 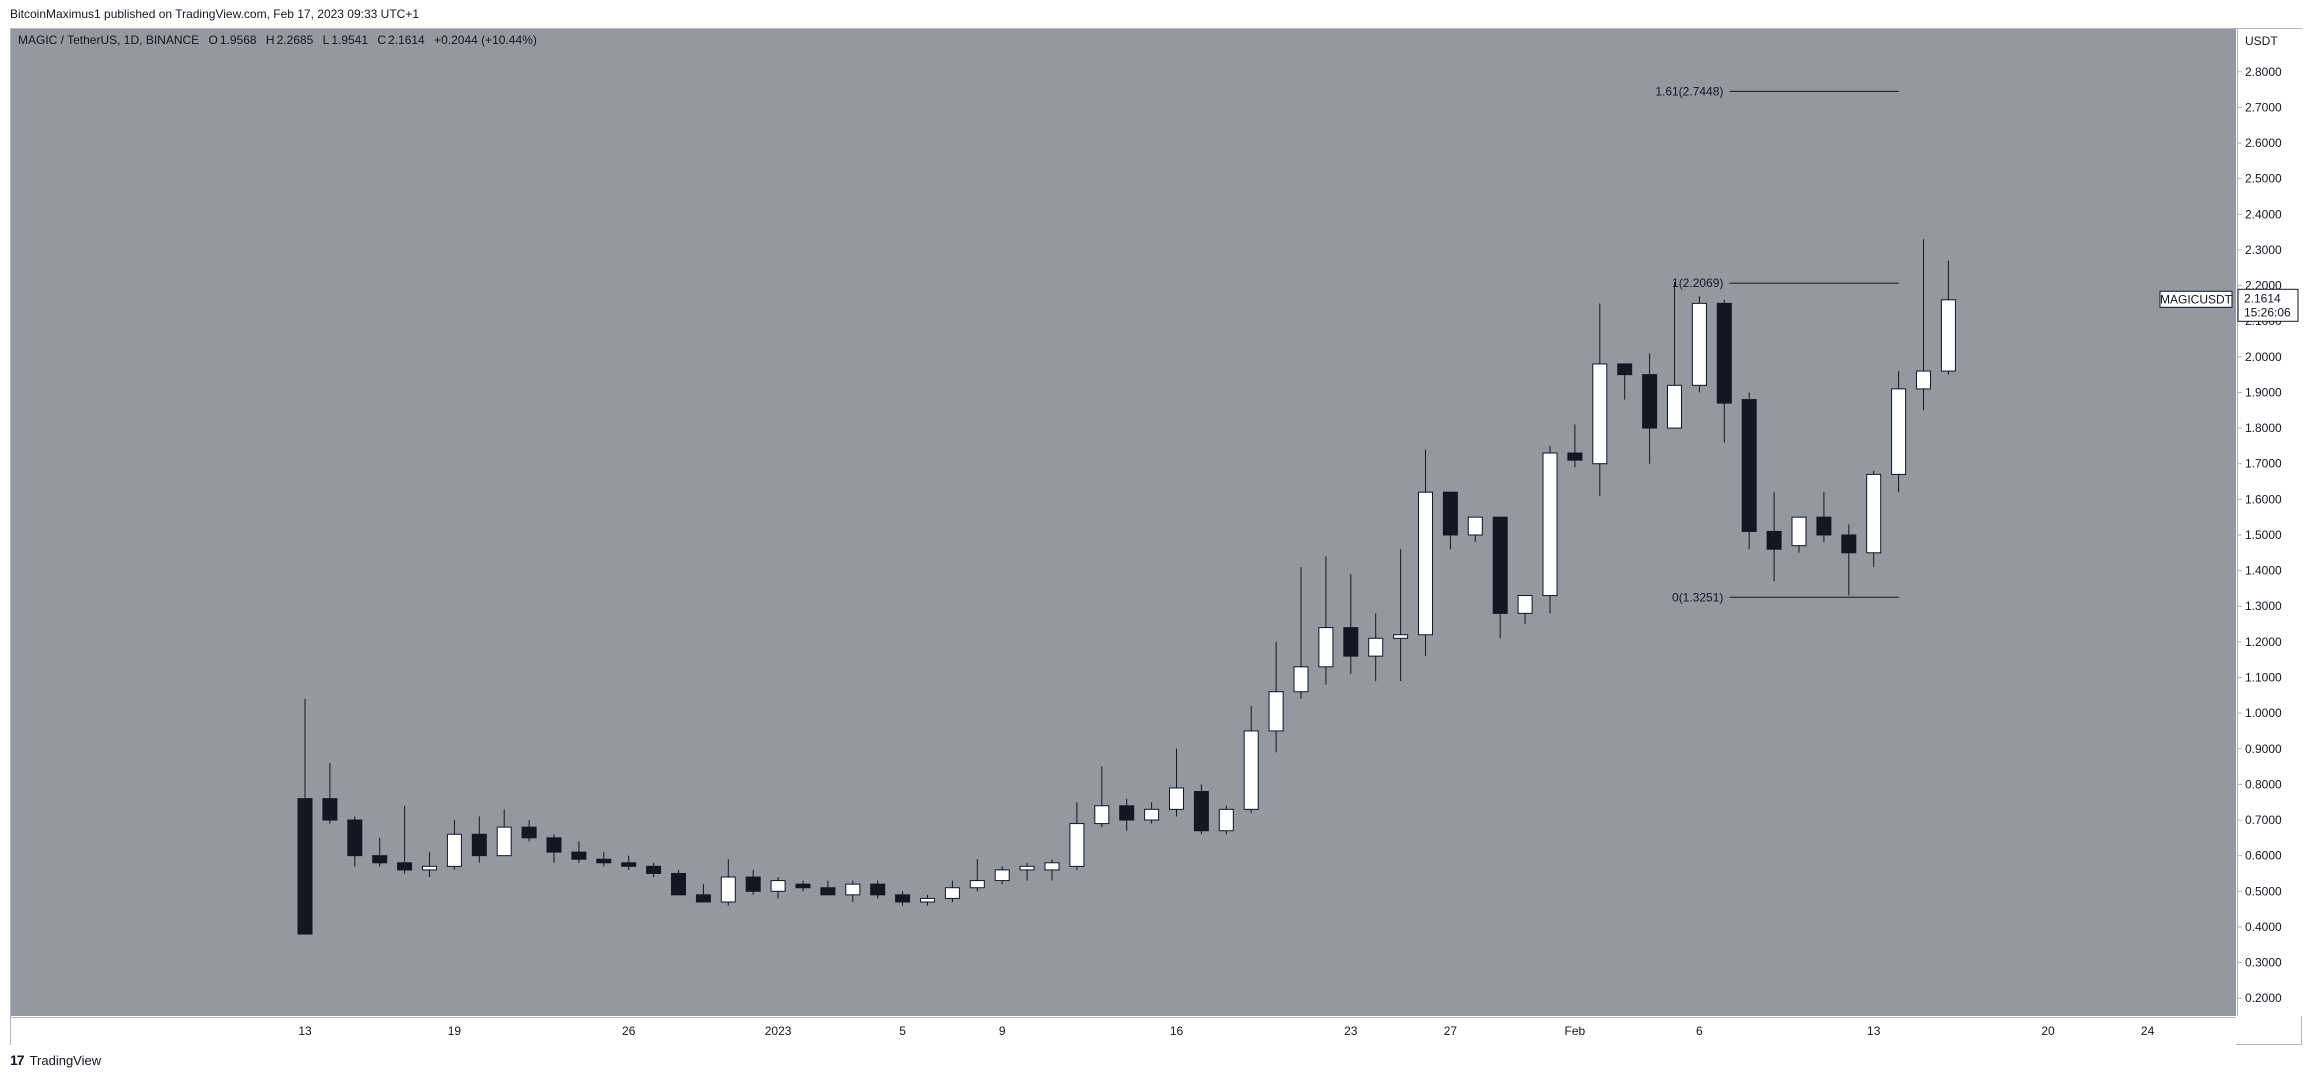 I want to click on fib-level-label: 1(2.2069), so click(x=1697, y=283).